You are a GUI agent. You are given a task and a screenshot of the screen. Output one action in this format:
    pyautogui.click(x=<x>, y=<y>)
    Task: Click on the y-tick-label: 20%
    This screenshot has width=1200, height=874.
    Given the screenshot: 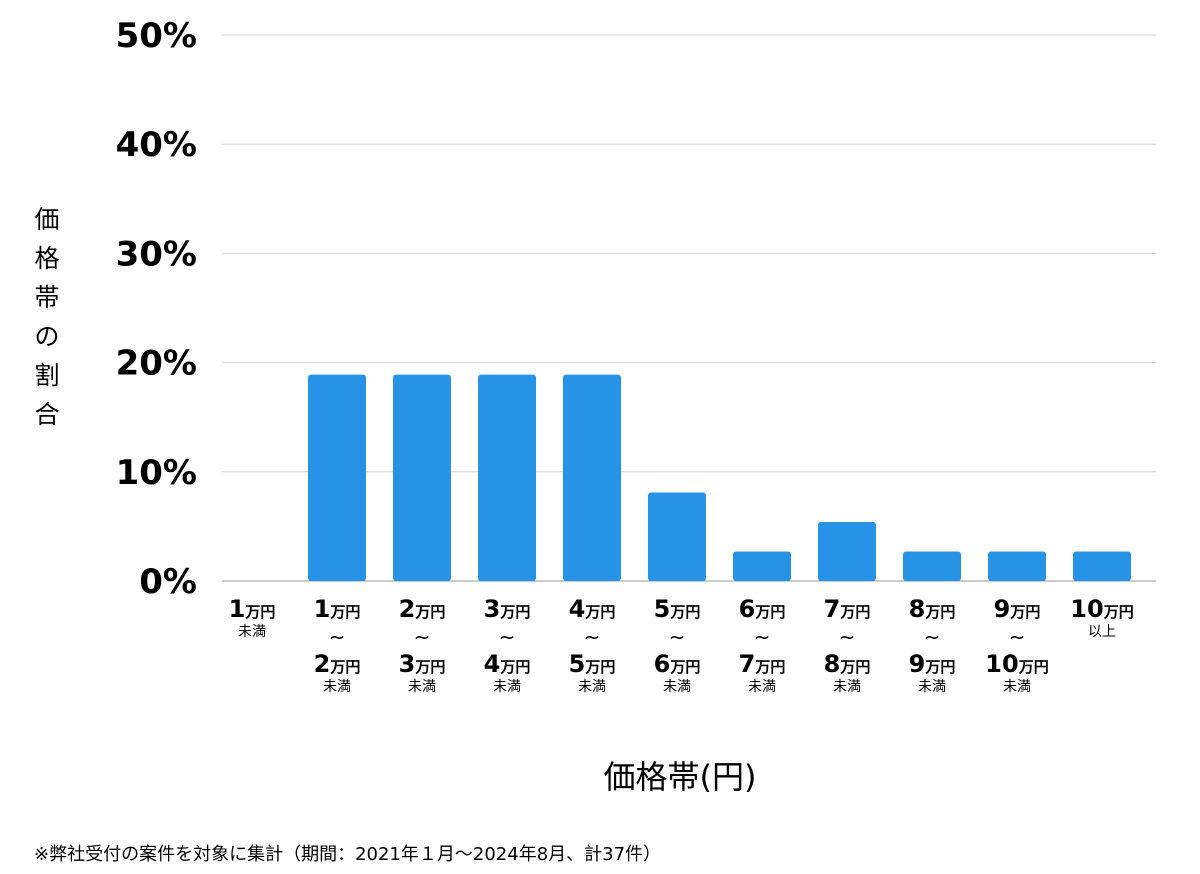 What is the action you would take?
    pyautogui.click(x=156, y=364)
    